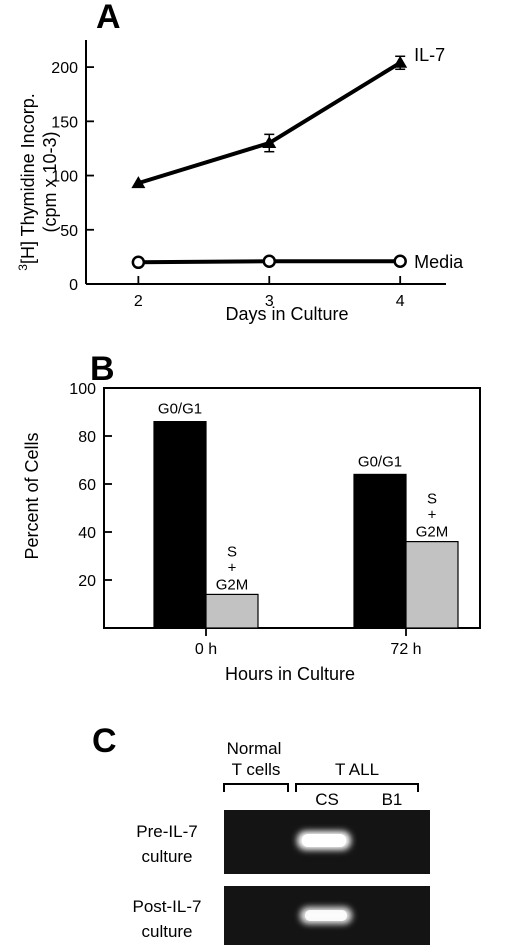  What do you see at coordinates (400, 301) in the screenshot?
I see `panel-a-x-tick-label: 4` at bounding box center [400, 301].